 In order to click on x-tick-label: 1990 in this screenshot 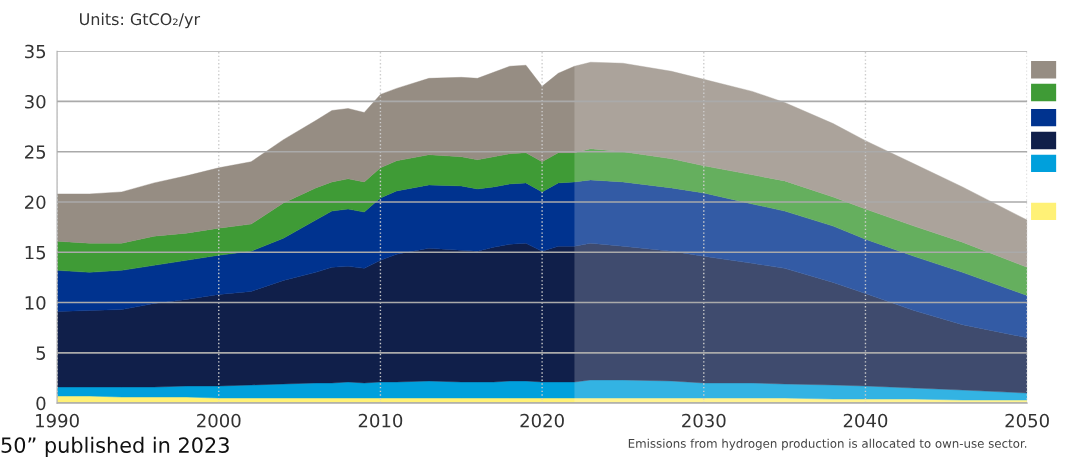, I will do `click(57, 420)`.